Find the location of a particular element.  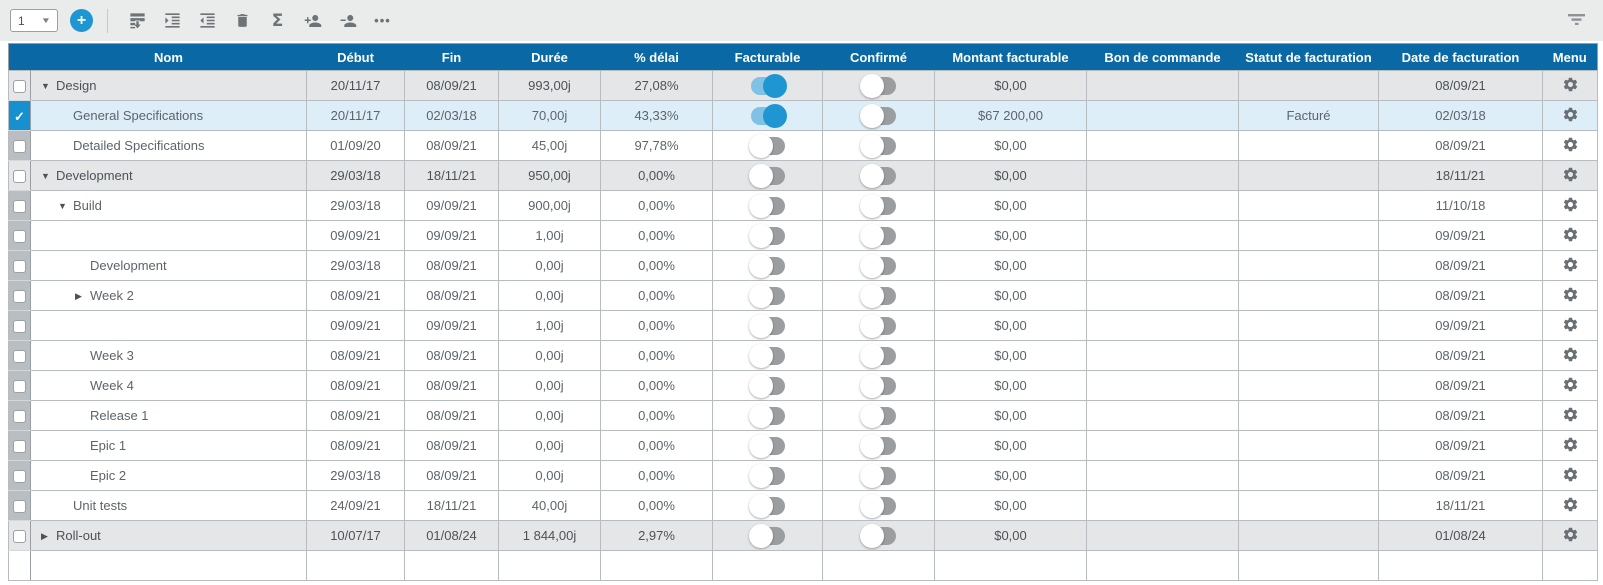

column-header-duree: Durée is located at coordinates (549, 57).